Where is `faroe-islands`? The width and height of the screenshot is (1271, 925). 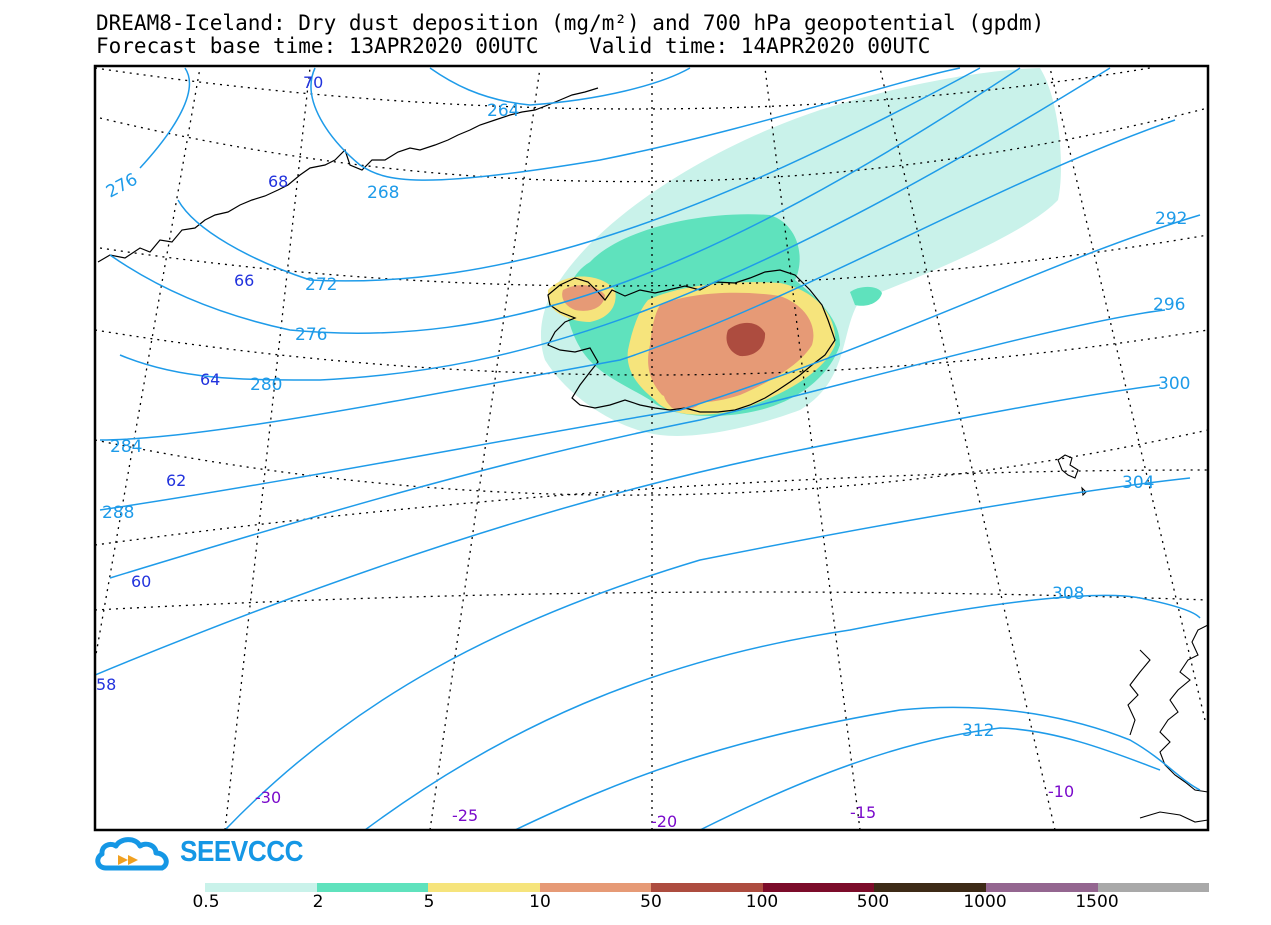
faroe-islands is located at coordinates (1072, 475).